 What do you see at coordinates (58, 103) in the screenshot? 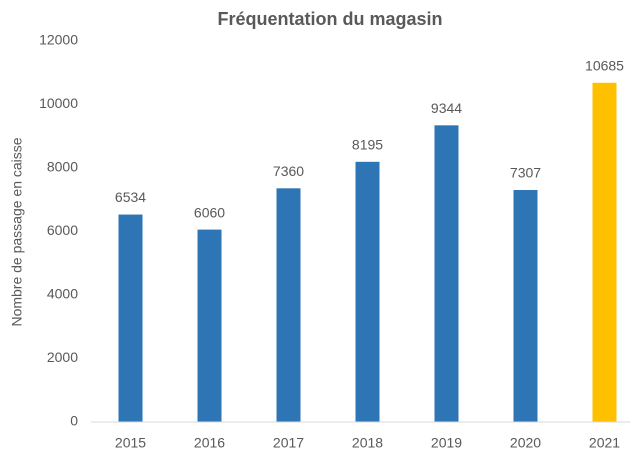
I see `y-tick-label: 10000` at bounding box center [58, 103].